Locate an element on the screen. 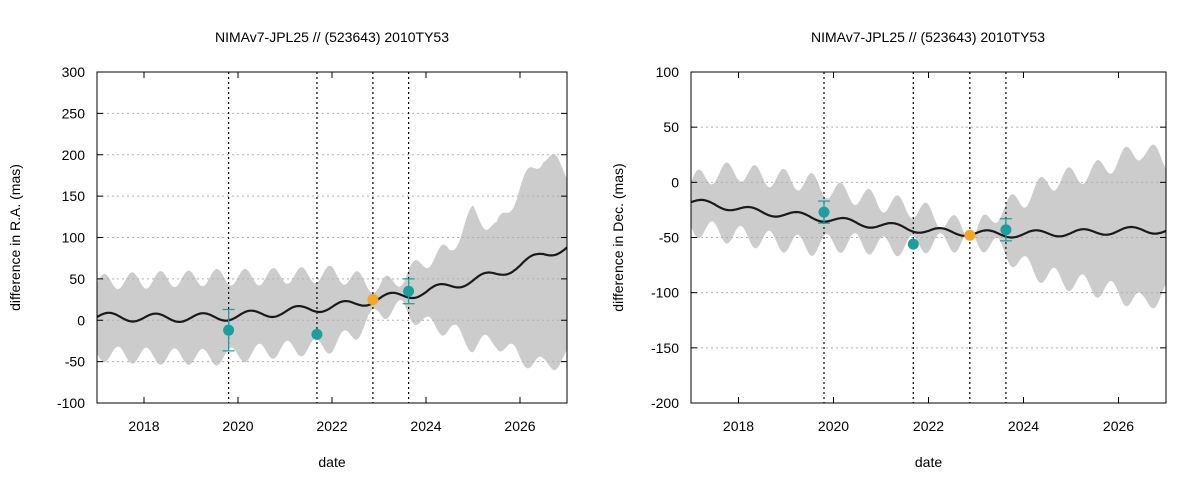 The image size is (1200, 480). y-axis-label: difference in R.A. (mas) is located at coordinates (15, 237).